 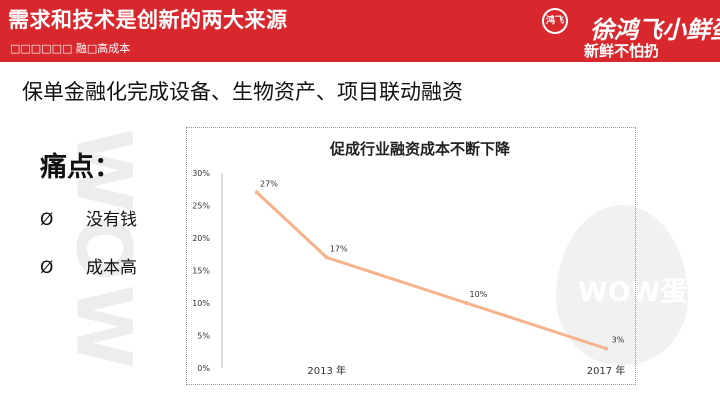 I want to click on pain-point-item: Ø 没有钱, so click(x=88, y=217).